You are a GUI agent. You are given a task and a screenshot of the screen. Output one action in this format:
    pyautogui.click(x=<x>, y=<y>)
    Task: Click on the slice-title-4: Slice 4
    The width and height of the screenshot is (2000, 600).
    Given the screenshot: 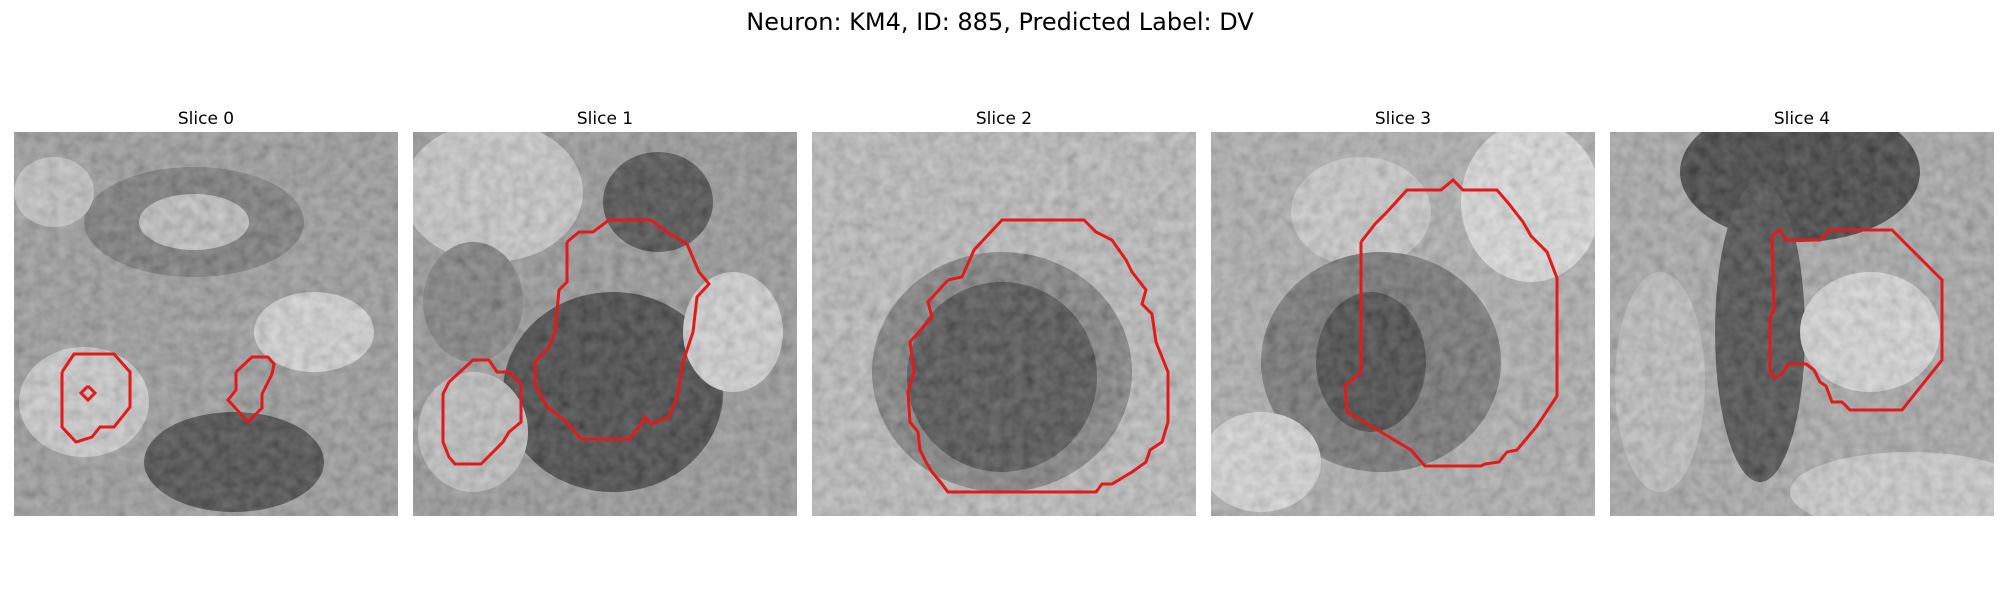 What is the action you would take?
    pyautogui.click(x=1802, y=119)
    